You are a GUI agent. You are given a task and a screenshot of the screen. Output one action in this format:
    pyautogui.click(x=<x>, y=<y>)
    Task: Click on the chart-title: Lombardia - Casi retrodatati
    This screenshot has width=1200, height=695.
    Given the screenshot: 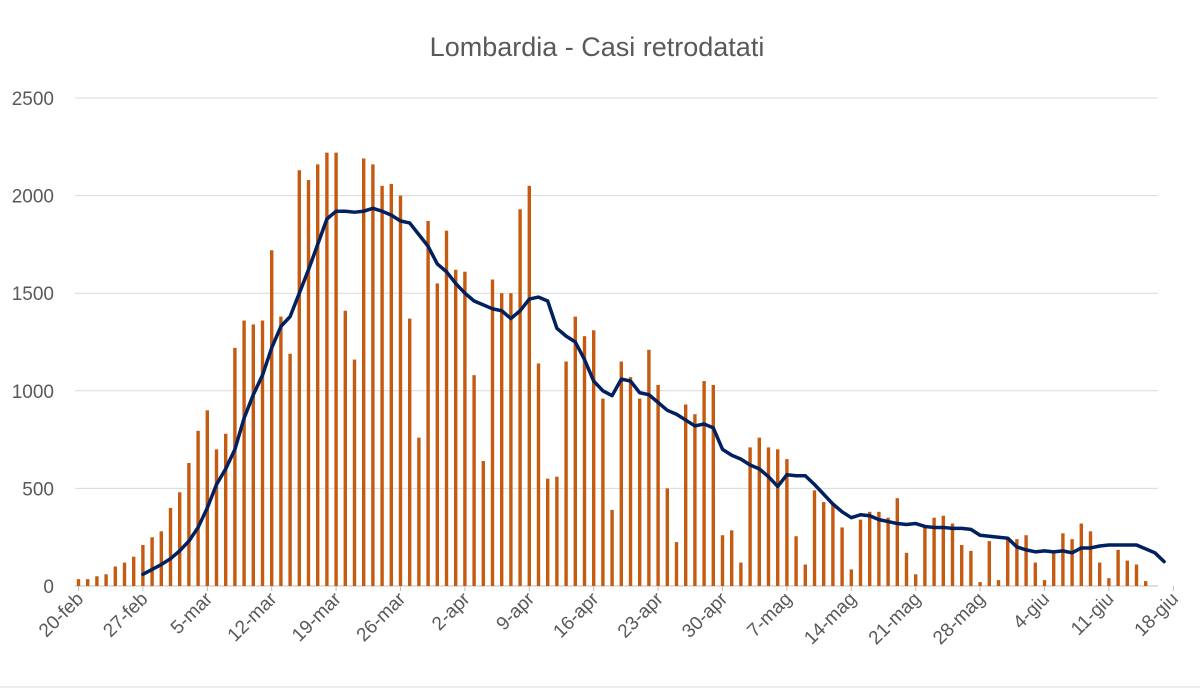 What is the action you would take?
    pyautogui.click(x=597, y=47)
    